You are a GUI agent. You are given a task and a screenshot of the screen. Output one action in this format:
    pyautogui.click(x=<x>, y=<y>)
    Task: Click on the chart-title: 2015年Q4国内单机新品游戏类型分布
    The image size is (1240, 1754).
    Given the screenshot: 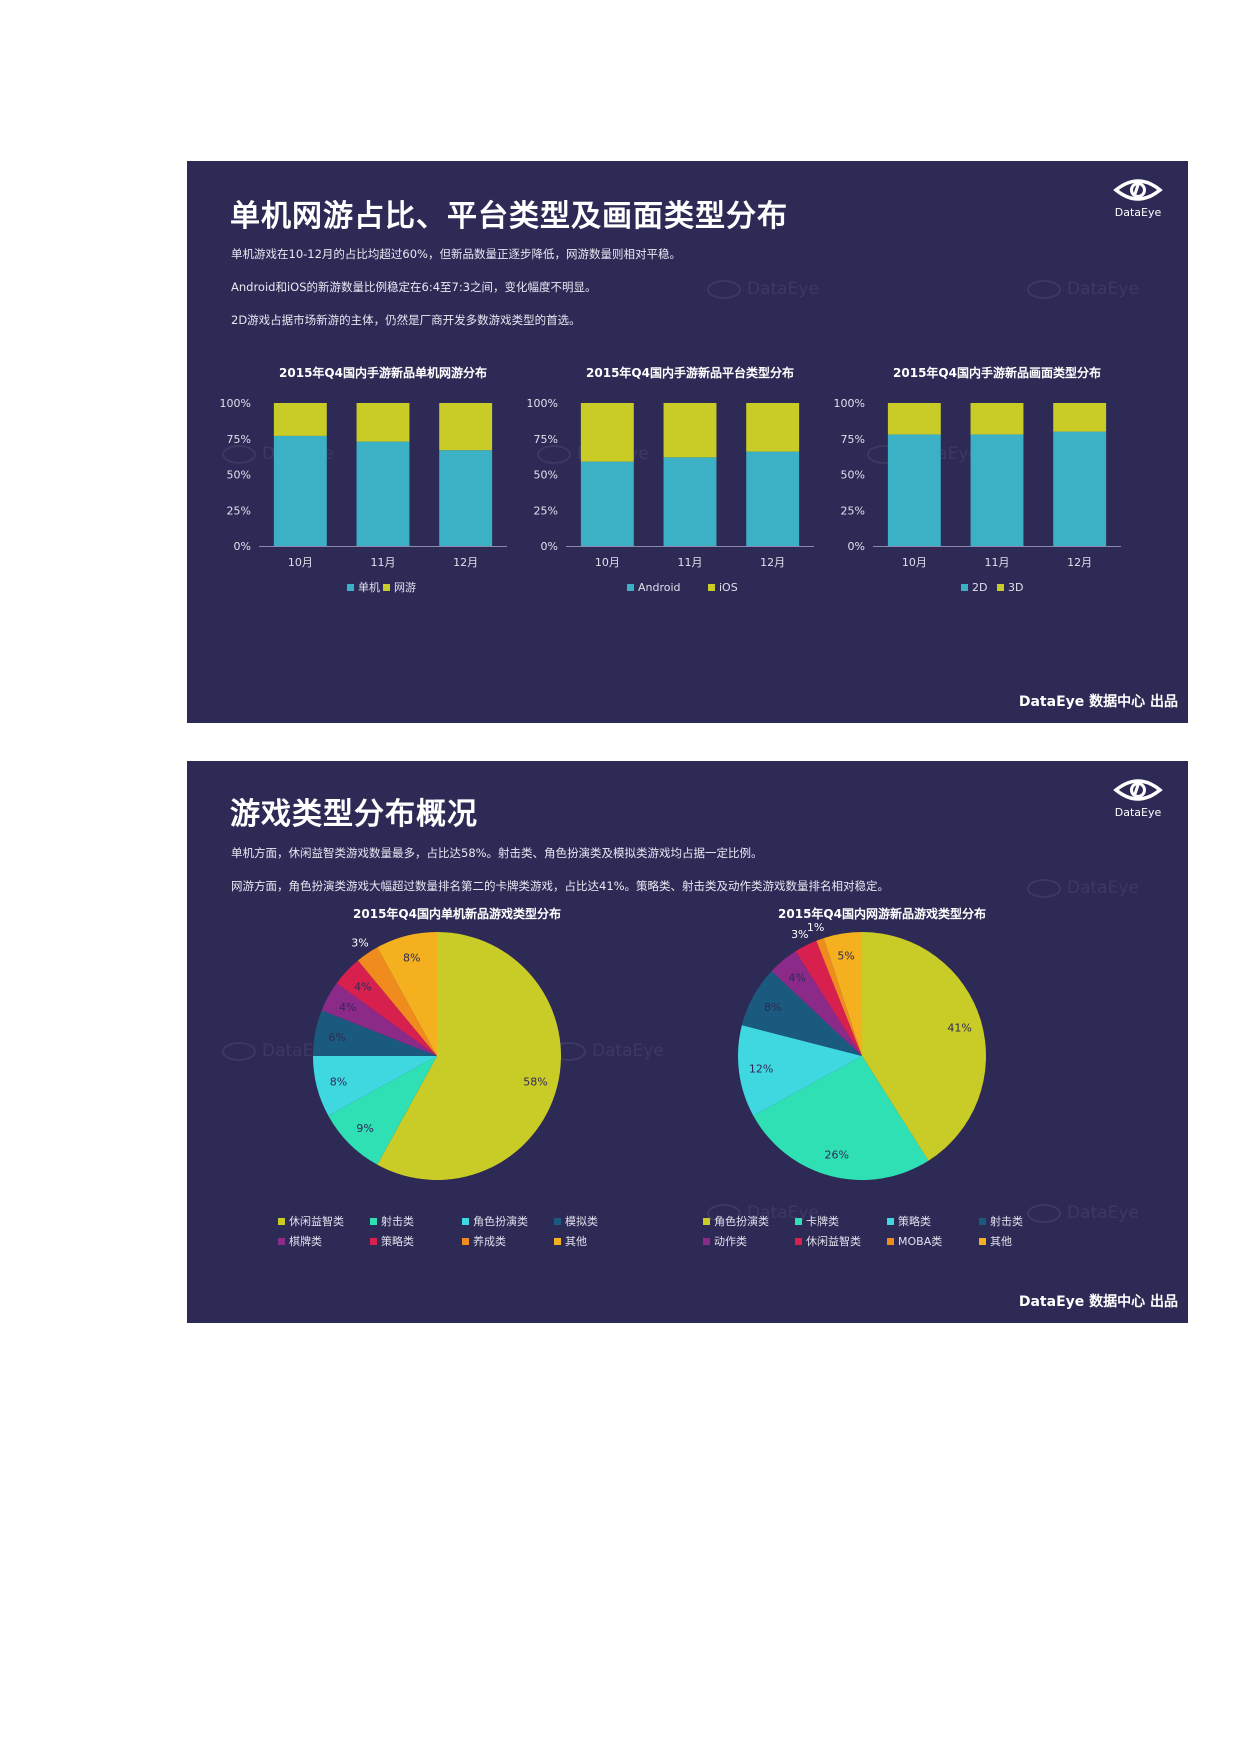 What is the action you would take?
    pyautogui.click(x=457, y=913)
    